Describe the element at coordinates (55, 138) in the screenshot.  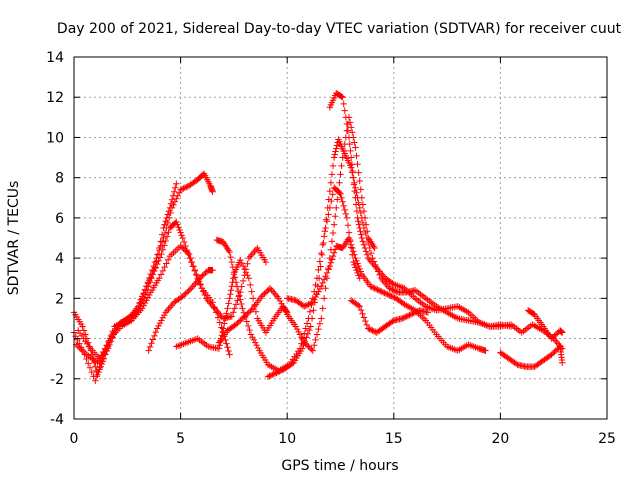
I see `y-tick-label: 10` at that location.